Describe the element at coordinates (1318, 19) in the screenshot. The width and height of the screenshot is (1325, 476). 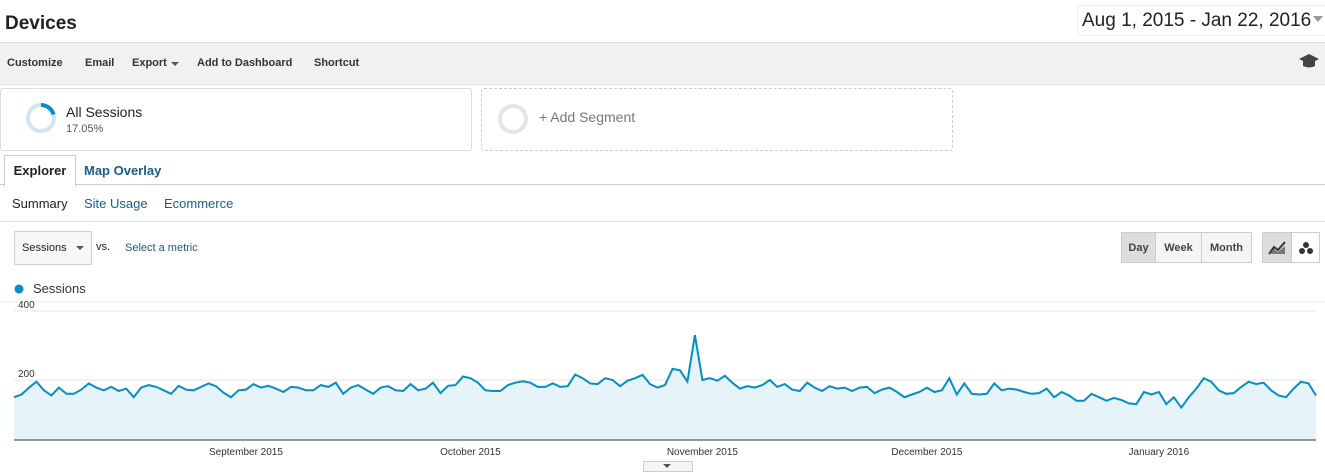
I see `date-caret` at that location.